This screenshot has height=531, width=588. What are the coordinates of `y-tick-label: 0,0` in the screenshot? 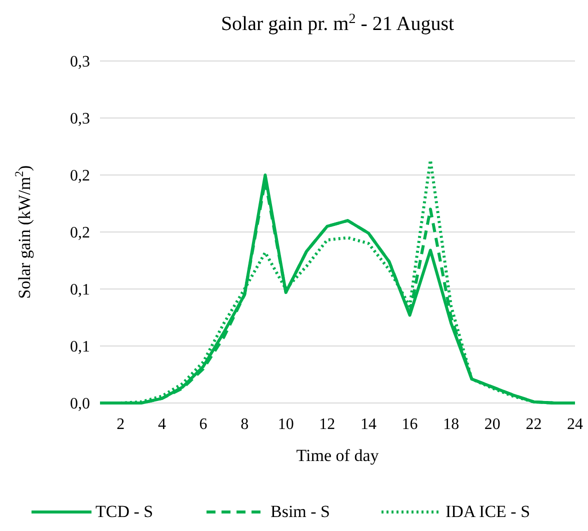 It's located at (80, 404).